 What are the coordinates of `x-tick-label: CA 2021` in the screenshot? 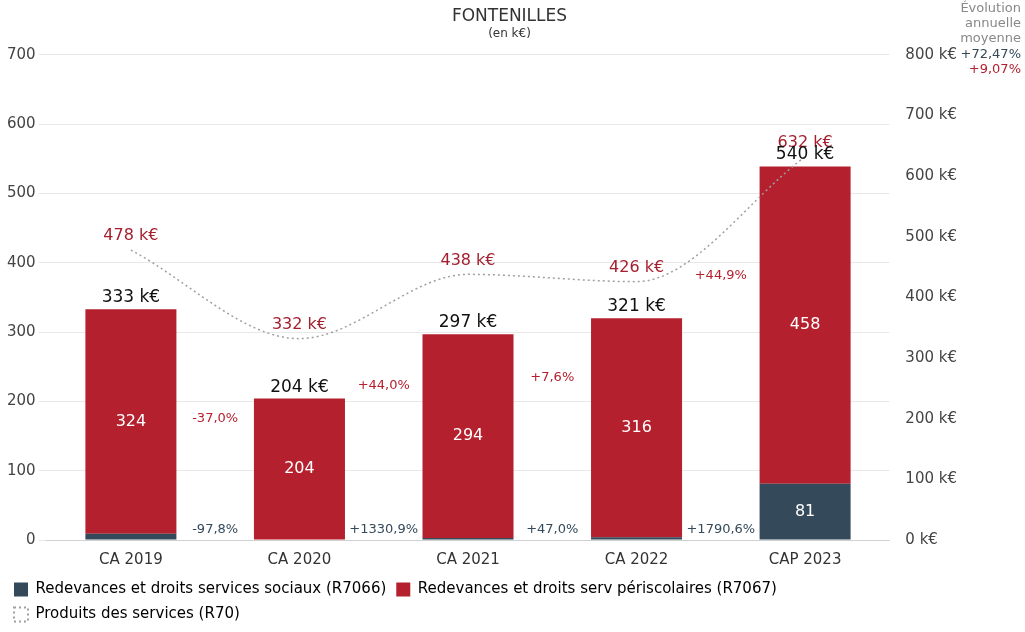 It's located at (468, 558).